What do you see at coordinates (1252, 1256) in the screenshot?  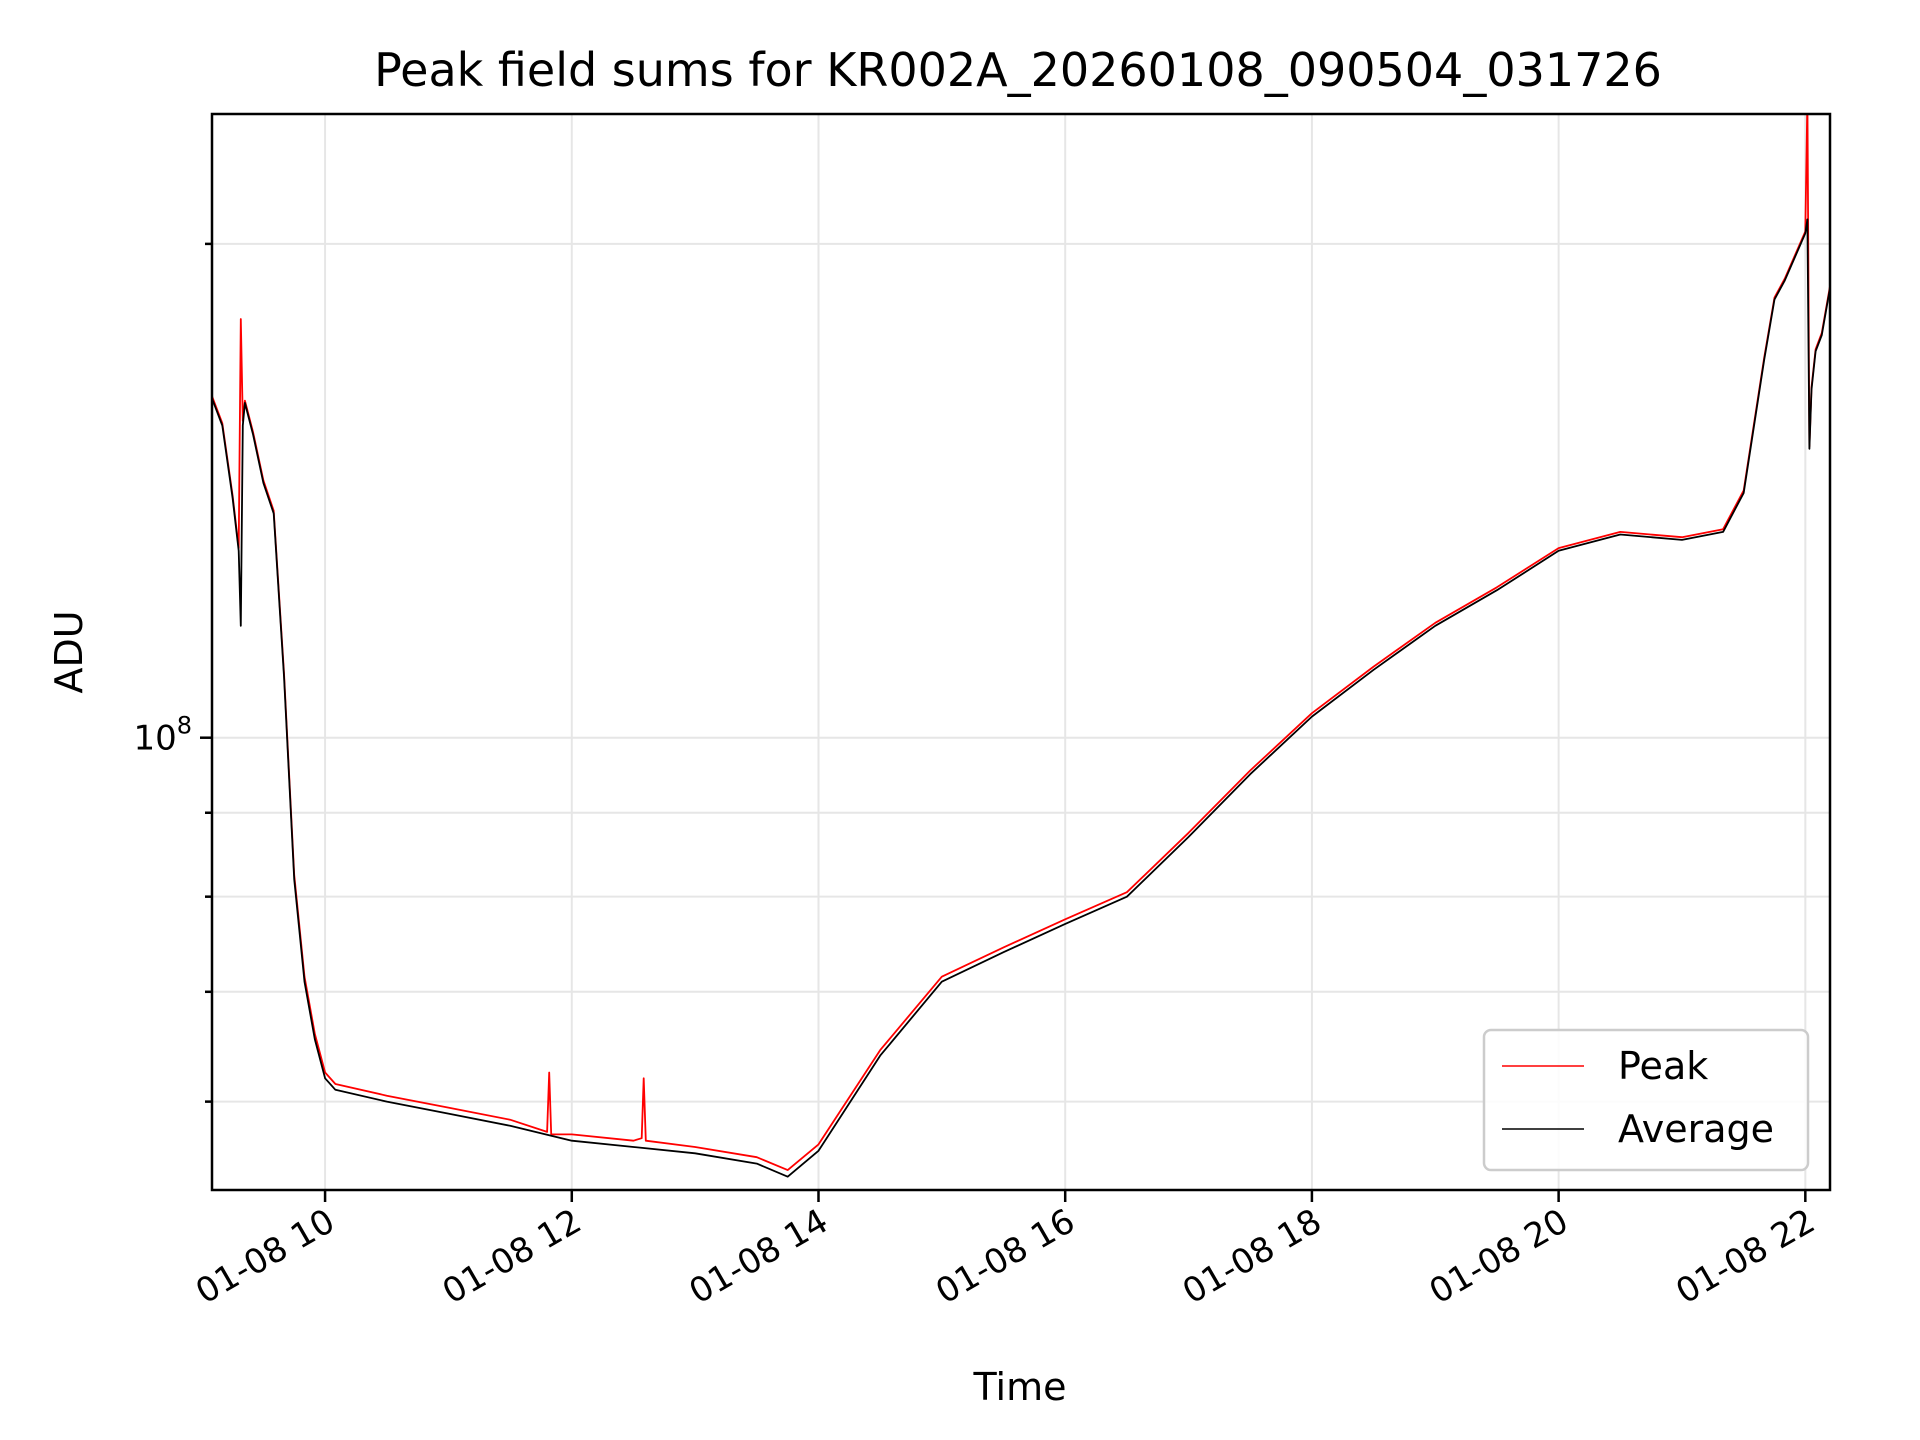 I see `x-tick-label: 01-08 18` at bounding box center [1252, 1256].